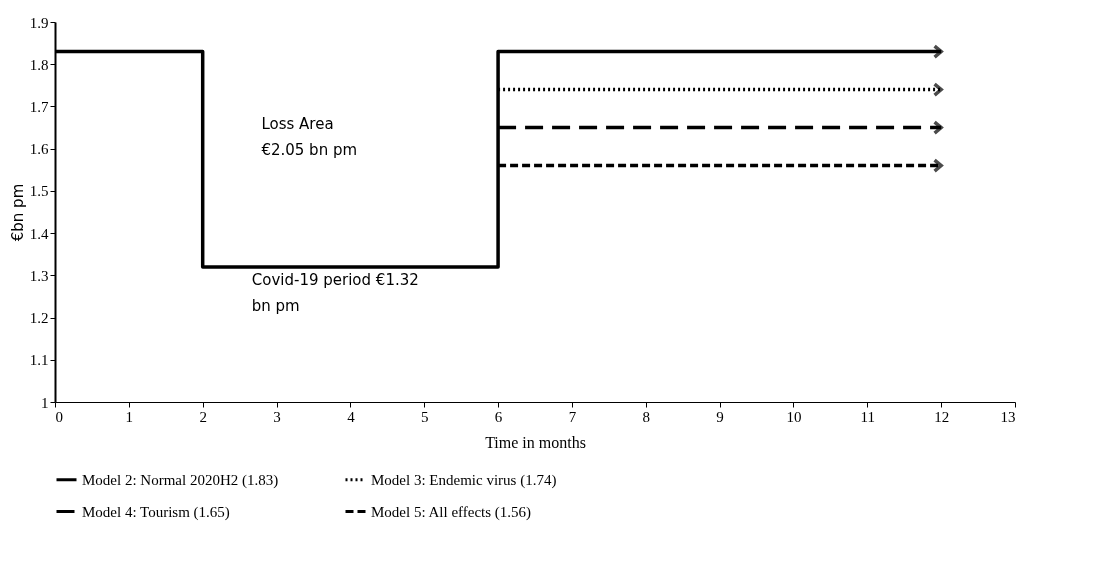 This screenshot has height=574, width=1095. Describe the element at coordinates (424, 416) in the screenshot. I see `x-tick-label: 5` at that location.